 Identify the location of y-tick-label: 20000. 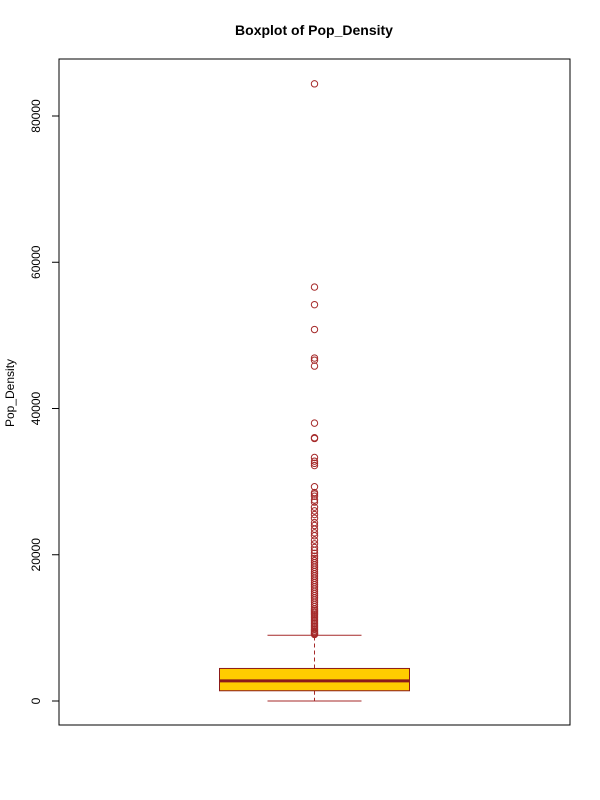
(36, 555).